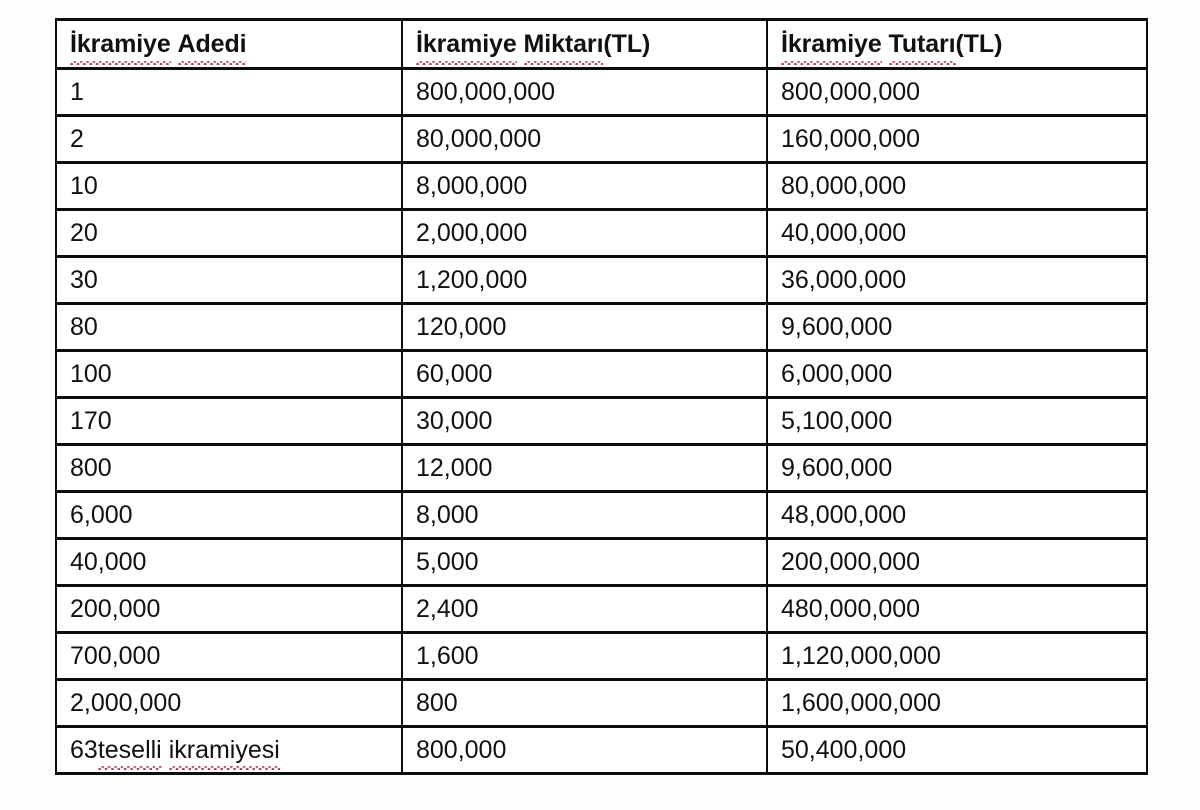  Describe the element at coordinates (957, 562) in the screenshot. I see `cell-prize-total: 200,000,000` at that location.